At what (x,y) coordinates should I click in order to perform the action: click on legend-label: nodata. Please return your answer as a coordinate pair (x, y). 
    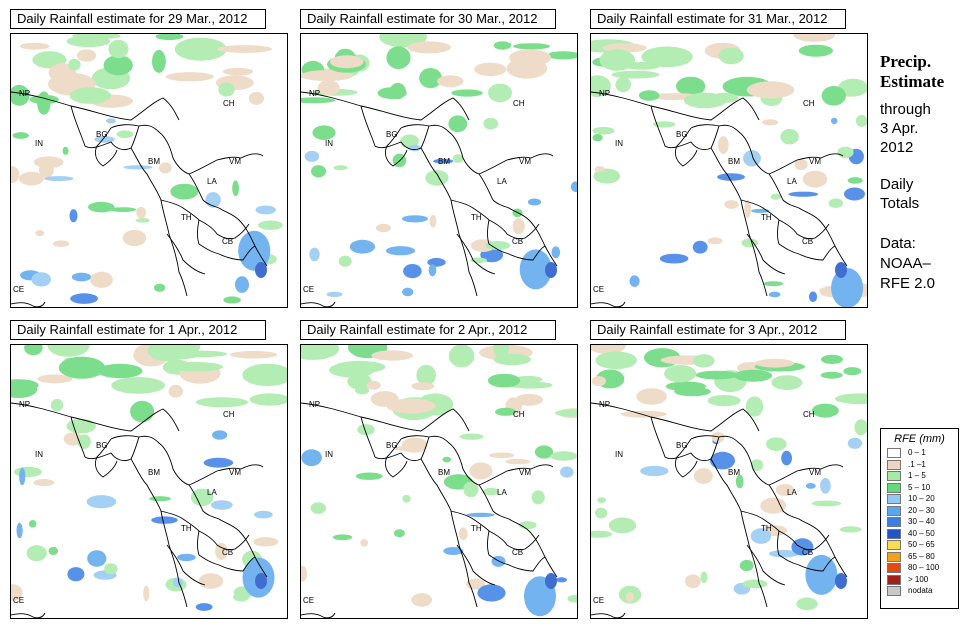
    Looking at the image, I should click on (920, 590).